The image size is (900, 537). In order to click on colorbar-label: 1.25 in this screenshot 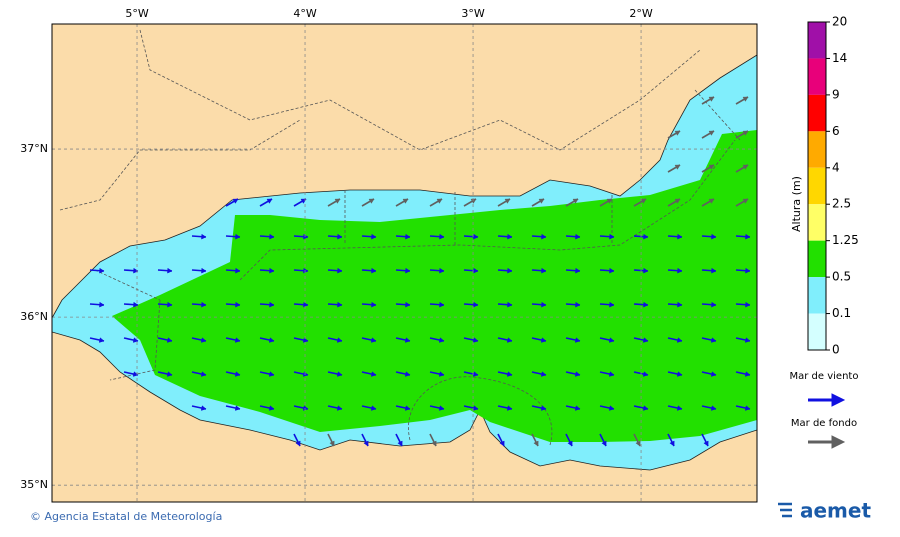, I will do `click(845, 240)`.